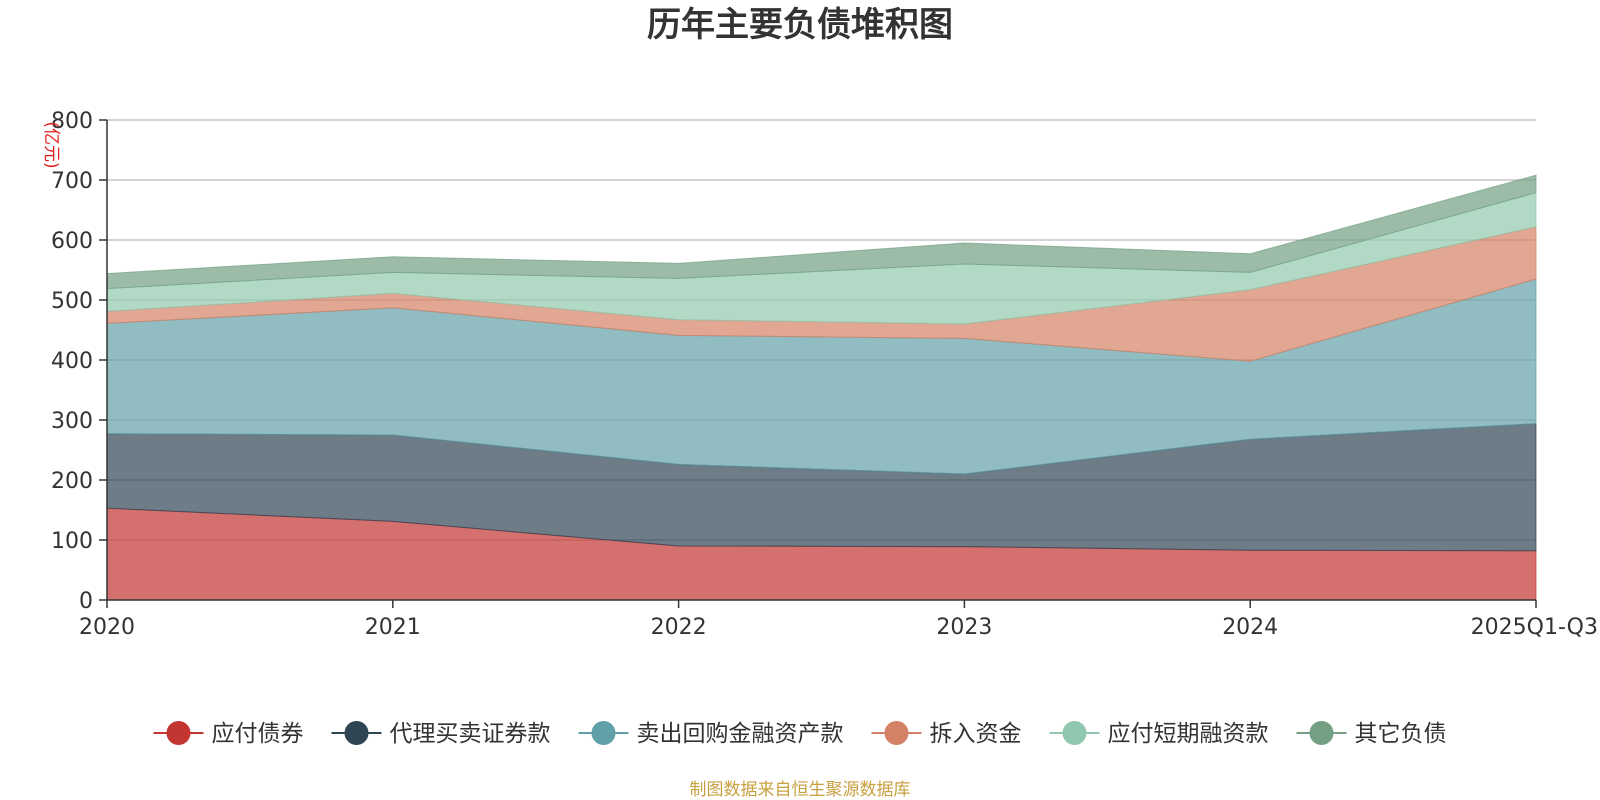 The width and height of the screenshot is (1600, 800). What do you see at coordinates (72, 181) in the screenshot?
I see `y-tick-label: 700` at bounding box center [72, 181].